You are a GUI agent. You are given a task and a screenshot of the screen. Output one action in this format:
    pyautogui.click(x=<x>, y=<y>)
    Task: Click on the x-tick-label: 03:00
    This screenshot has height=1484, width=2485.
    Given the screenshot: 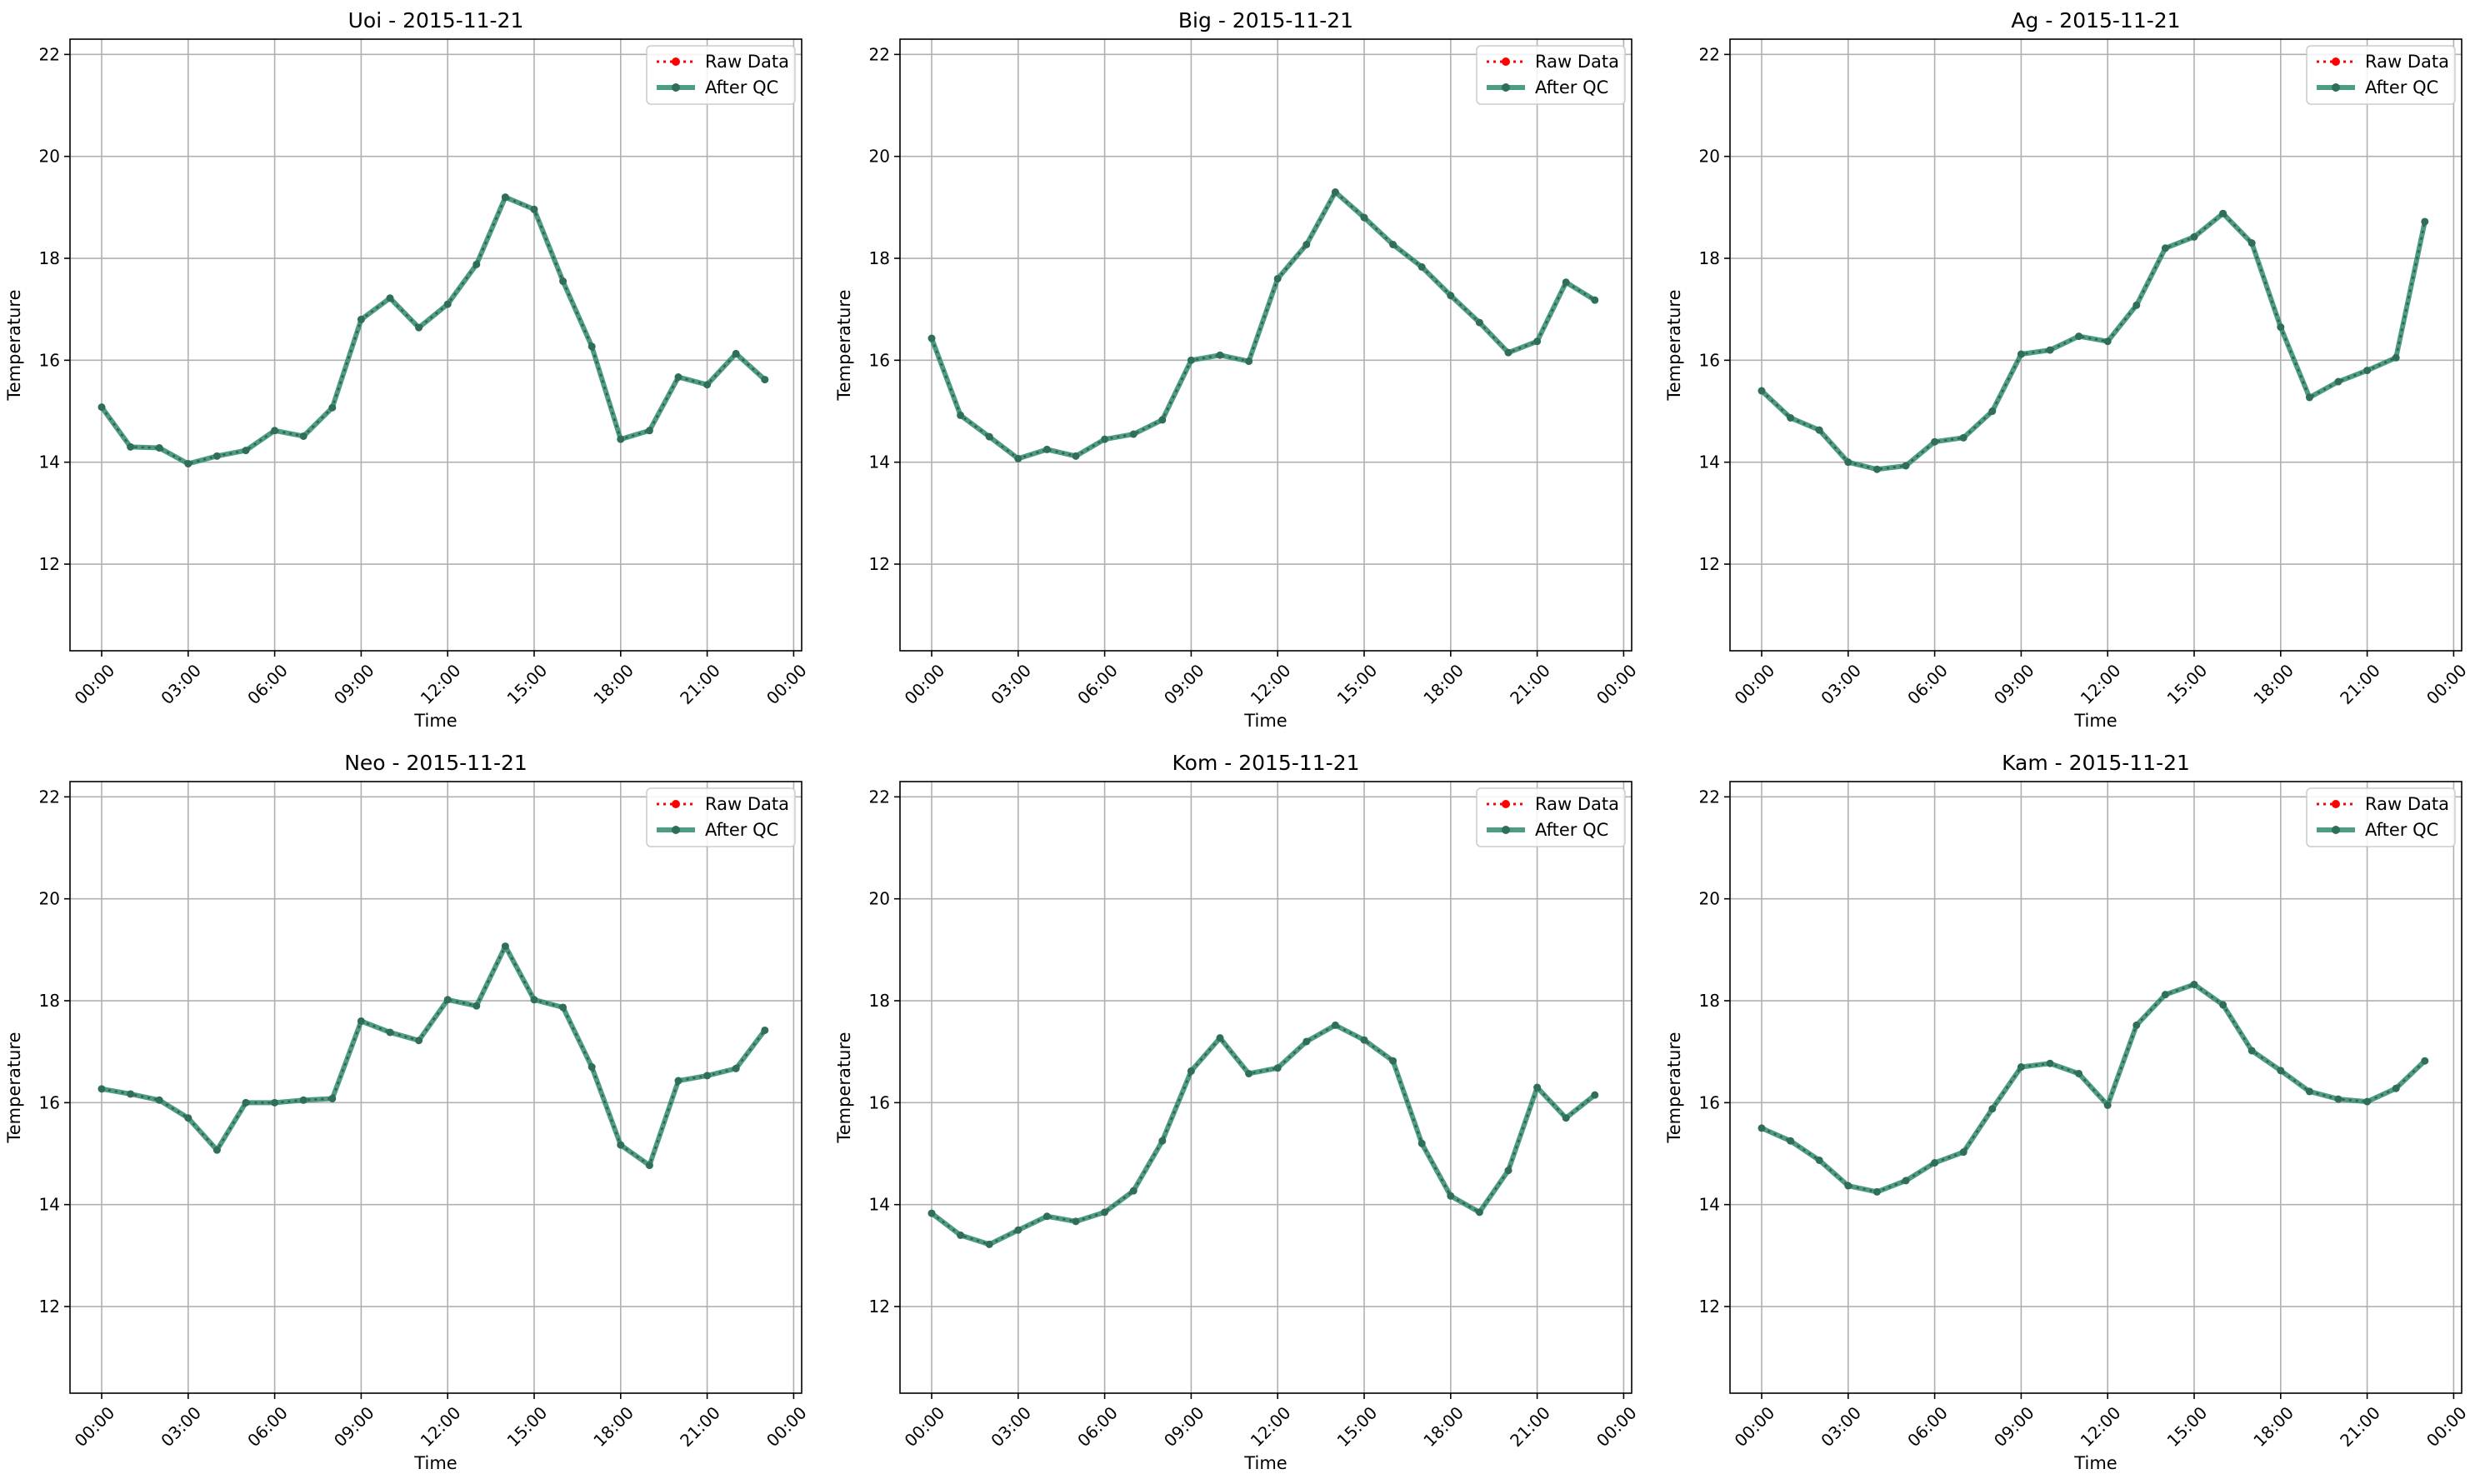 What is the action you would take?
    pyautogui.click(x=1841, y=684)
    